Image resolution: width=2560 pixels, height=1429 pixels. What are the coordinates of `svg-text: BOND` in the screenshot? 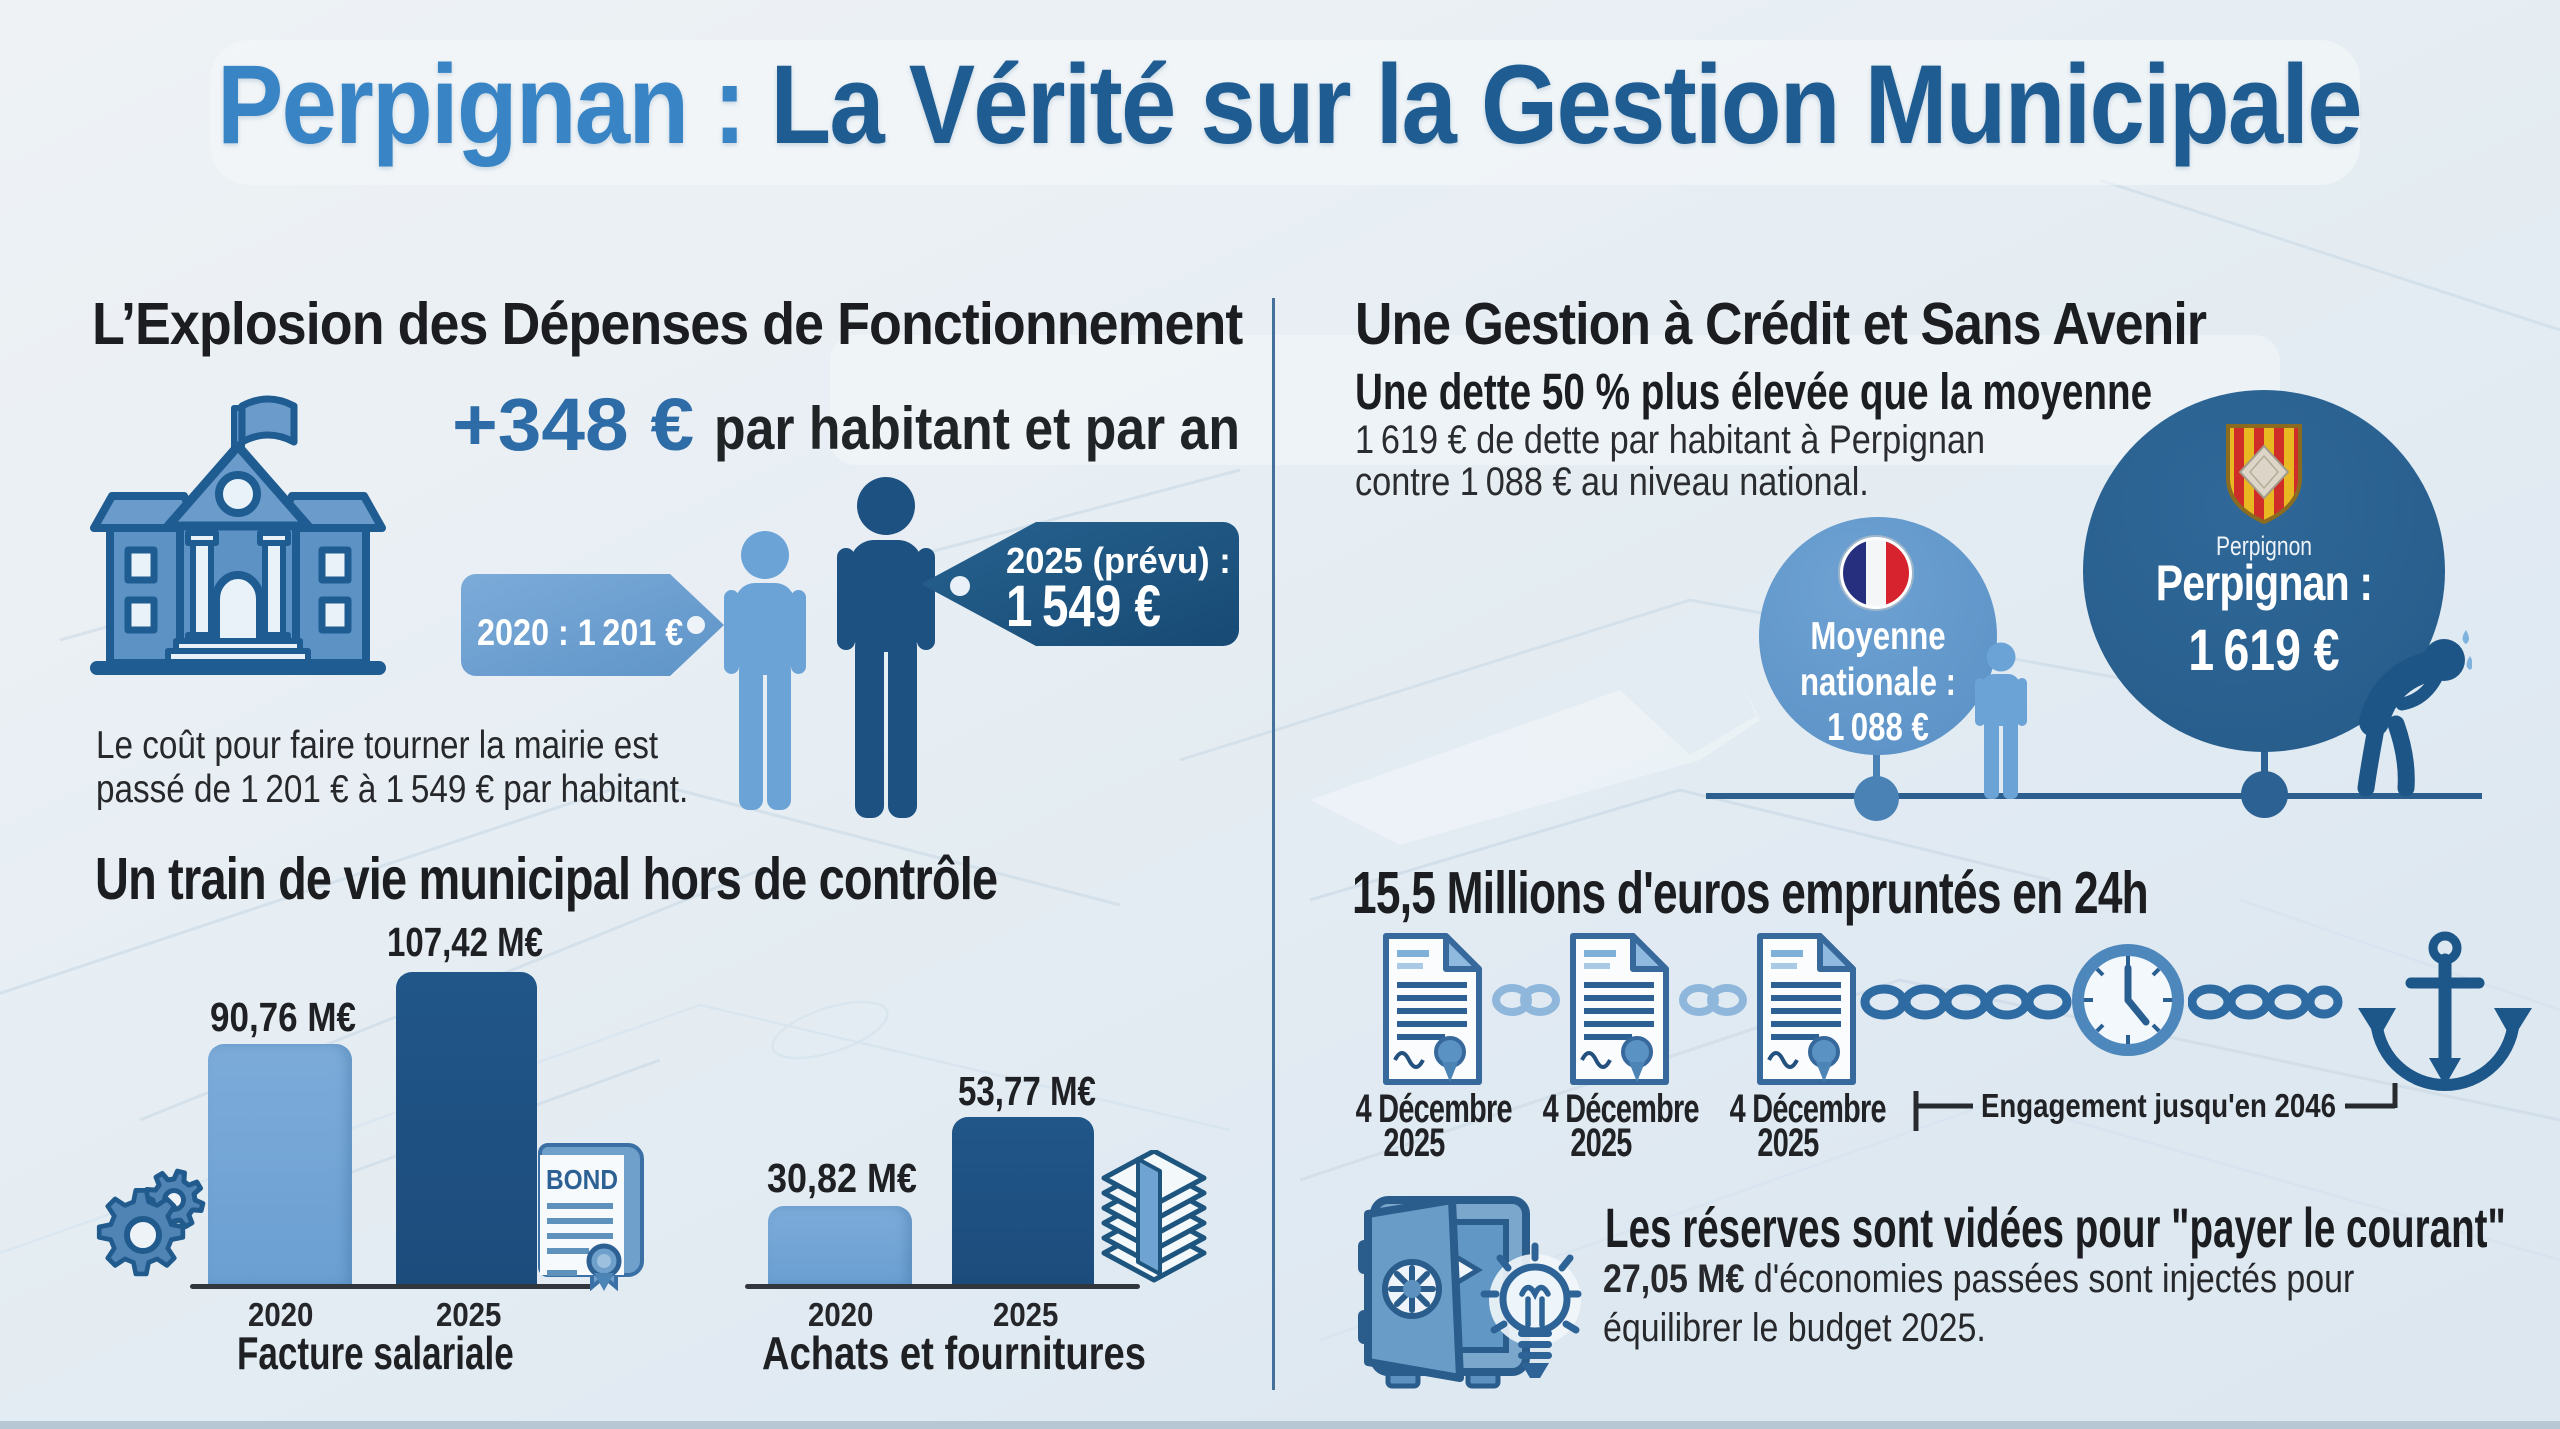 It's located at (582, 1179).